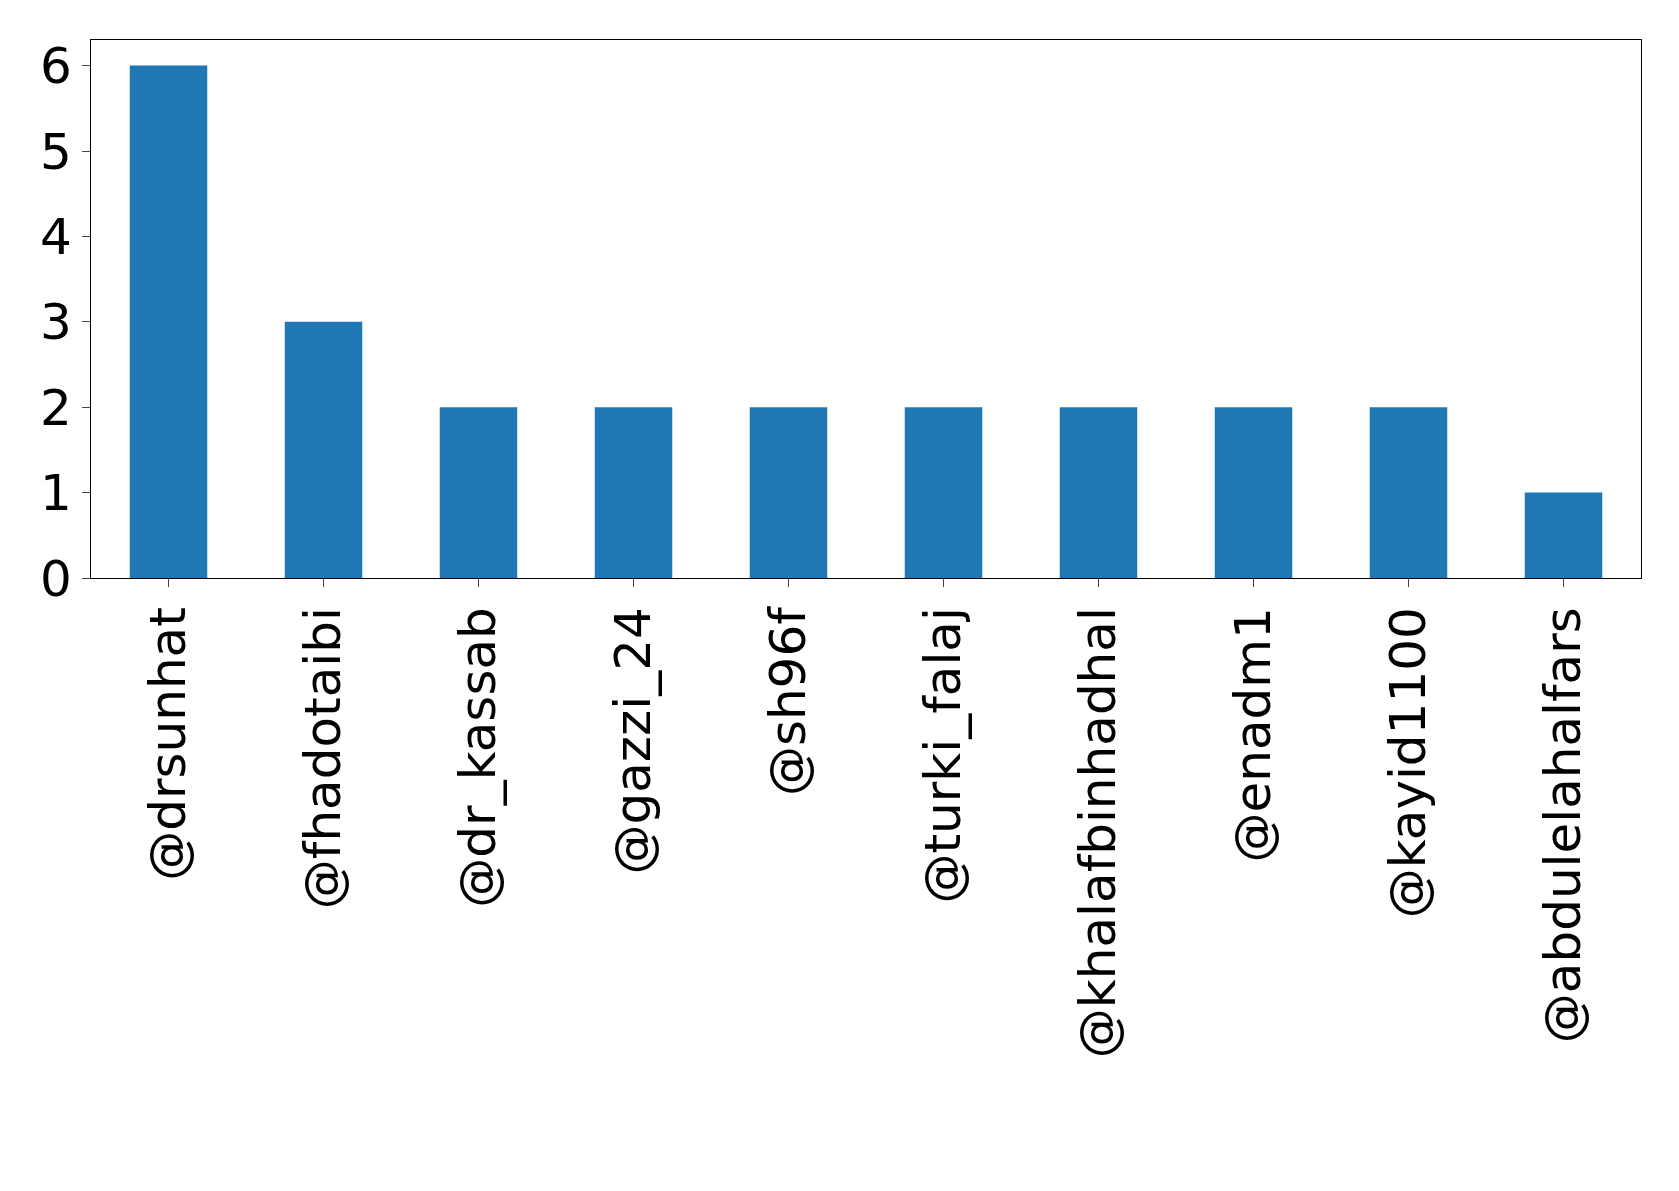 The width and height of the screenshot is (1679, 1191). I want to click on y-tick-label: 4, so click(56, 236).